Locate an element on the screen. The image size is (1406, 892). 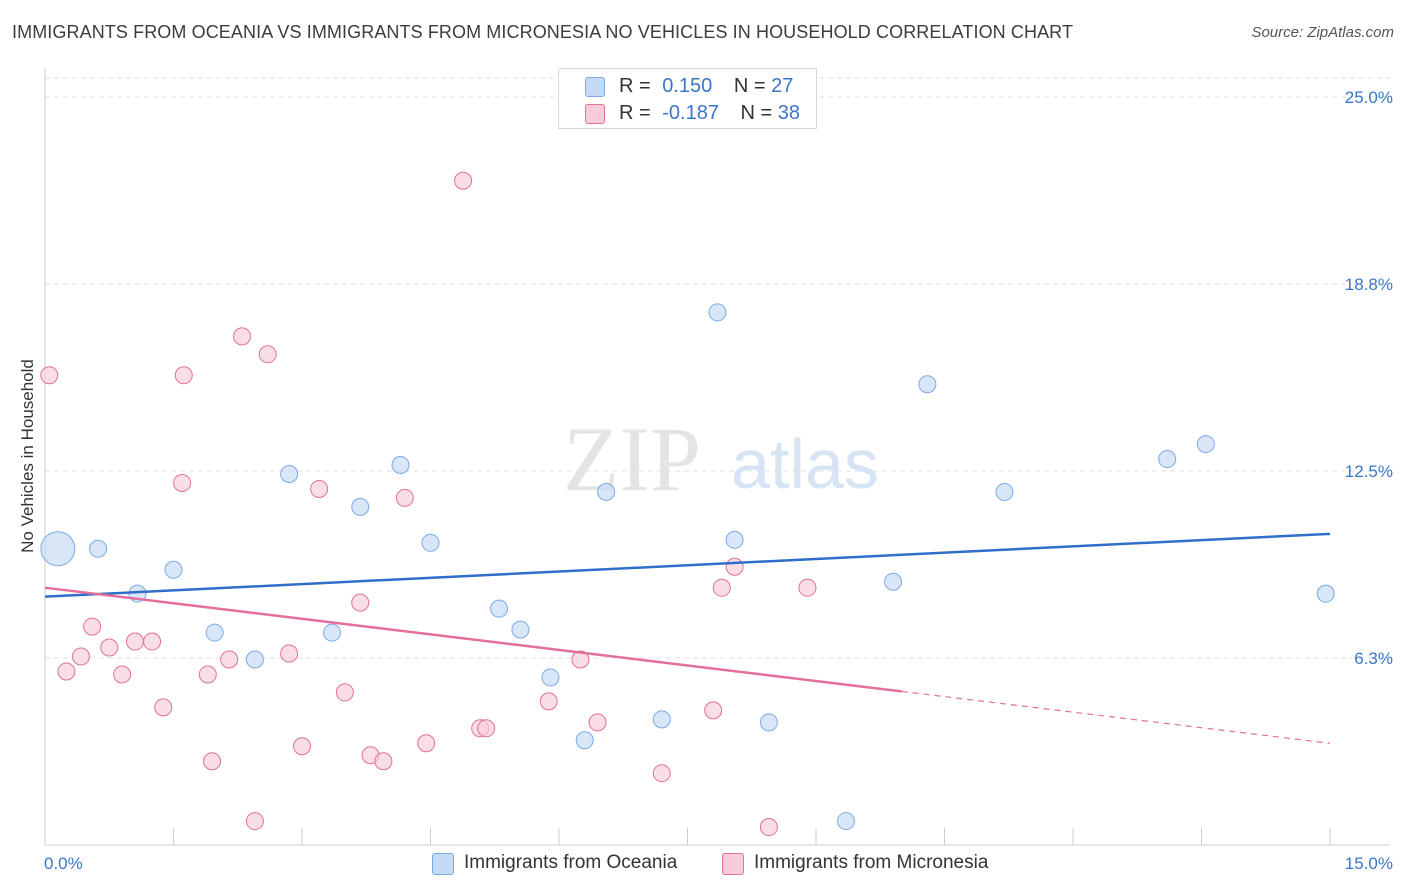
source-label: Source: ZipAtlas.com is located at coordinates (1322, 32).